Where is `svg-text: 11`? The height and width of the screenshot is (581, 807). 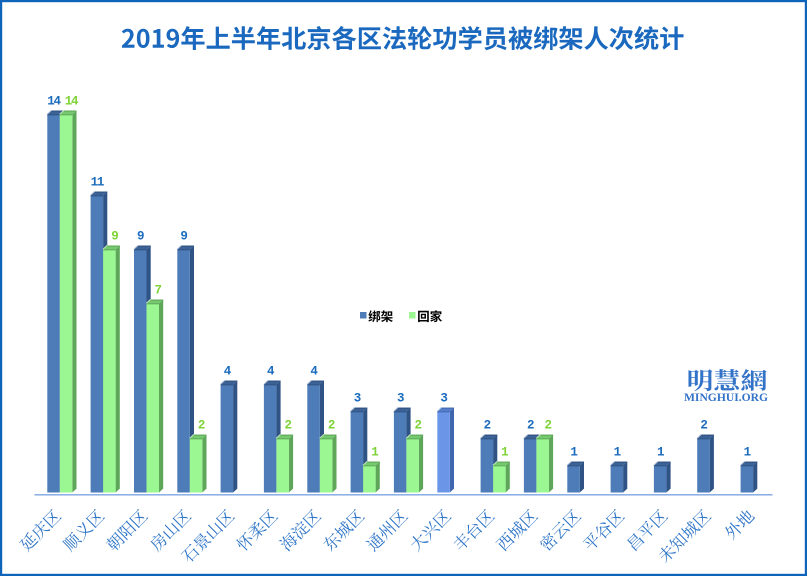 svg-text: 11 is located at coordinates (97, 182).